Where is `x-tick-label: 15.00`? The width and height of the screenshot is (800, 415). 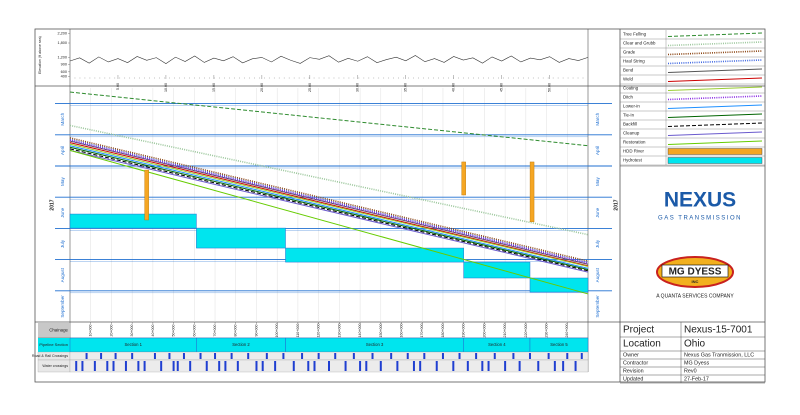 x-tick-label: 15.00 is located at coordinates (214, 87).